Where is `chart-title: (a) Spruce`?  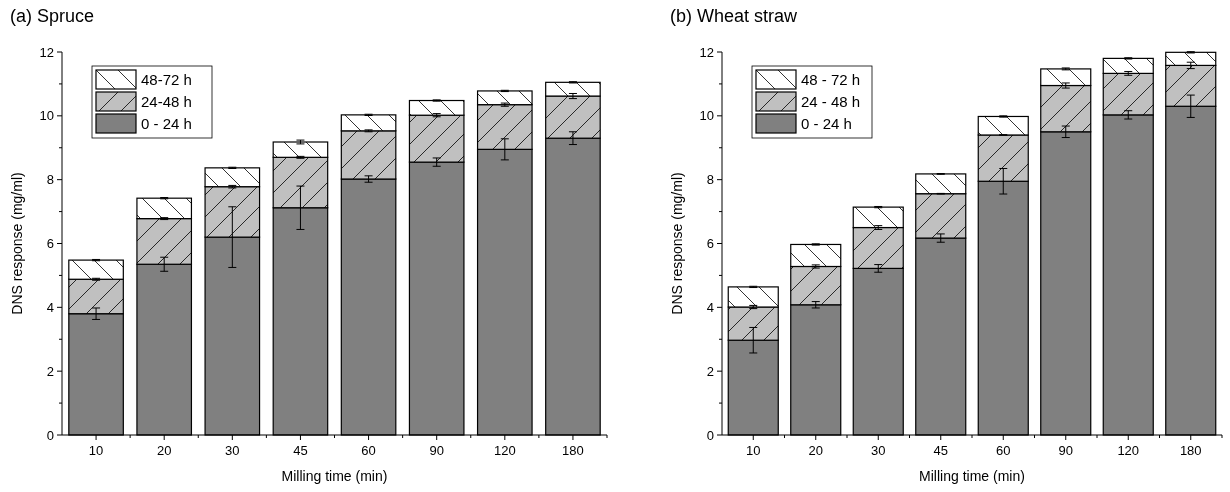 chart-title: (a) Spruce is located at coordinates (52, 16).